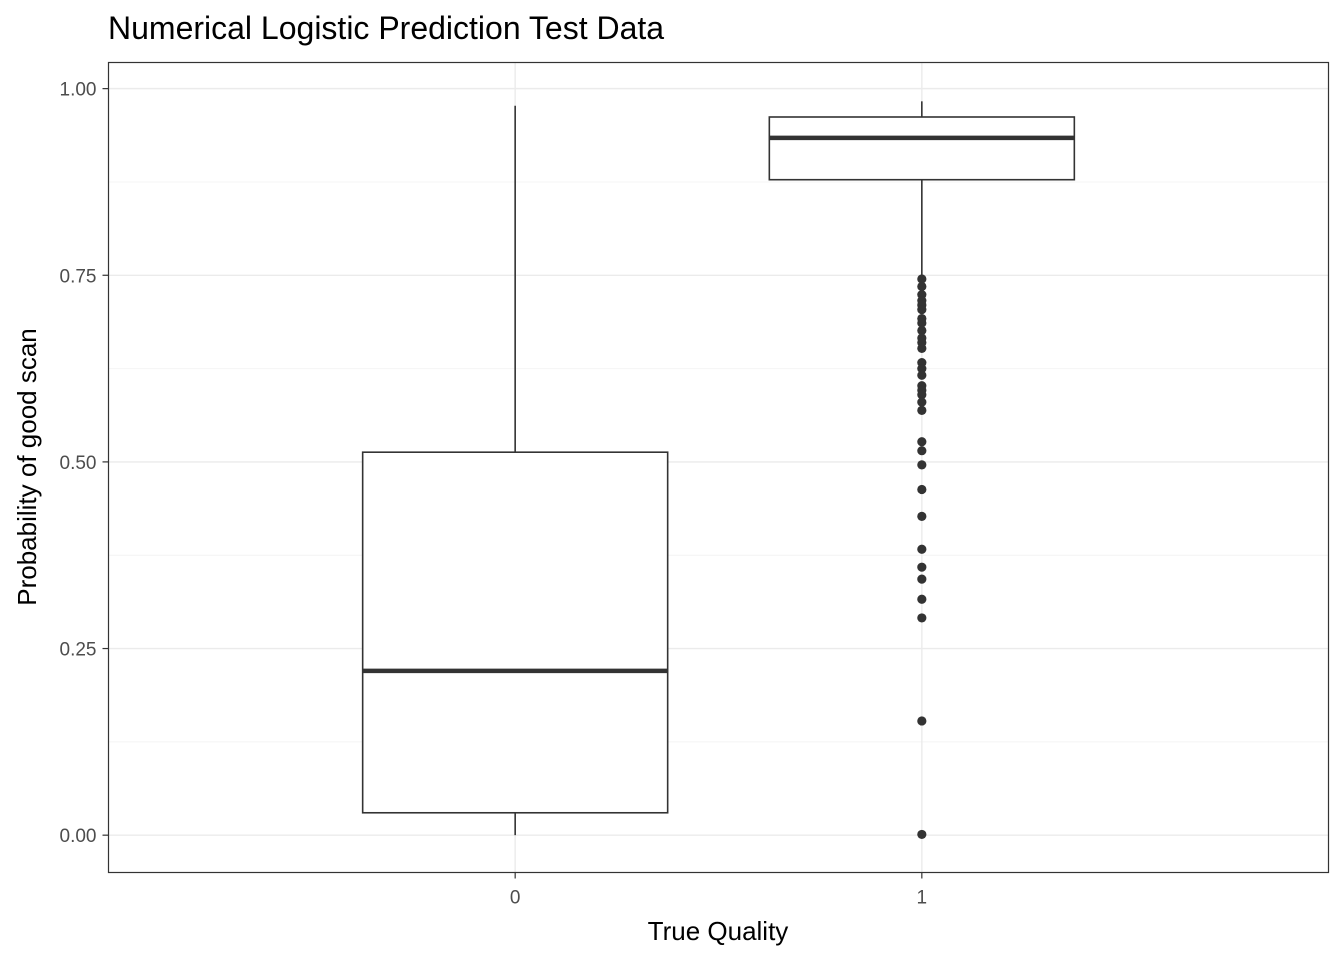 Image resolution: width=1344 pixels, height=960 pixels. I want to click on y-tick-label: 0.75, so click(78, 276).